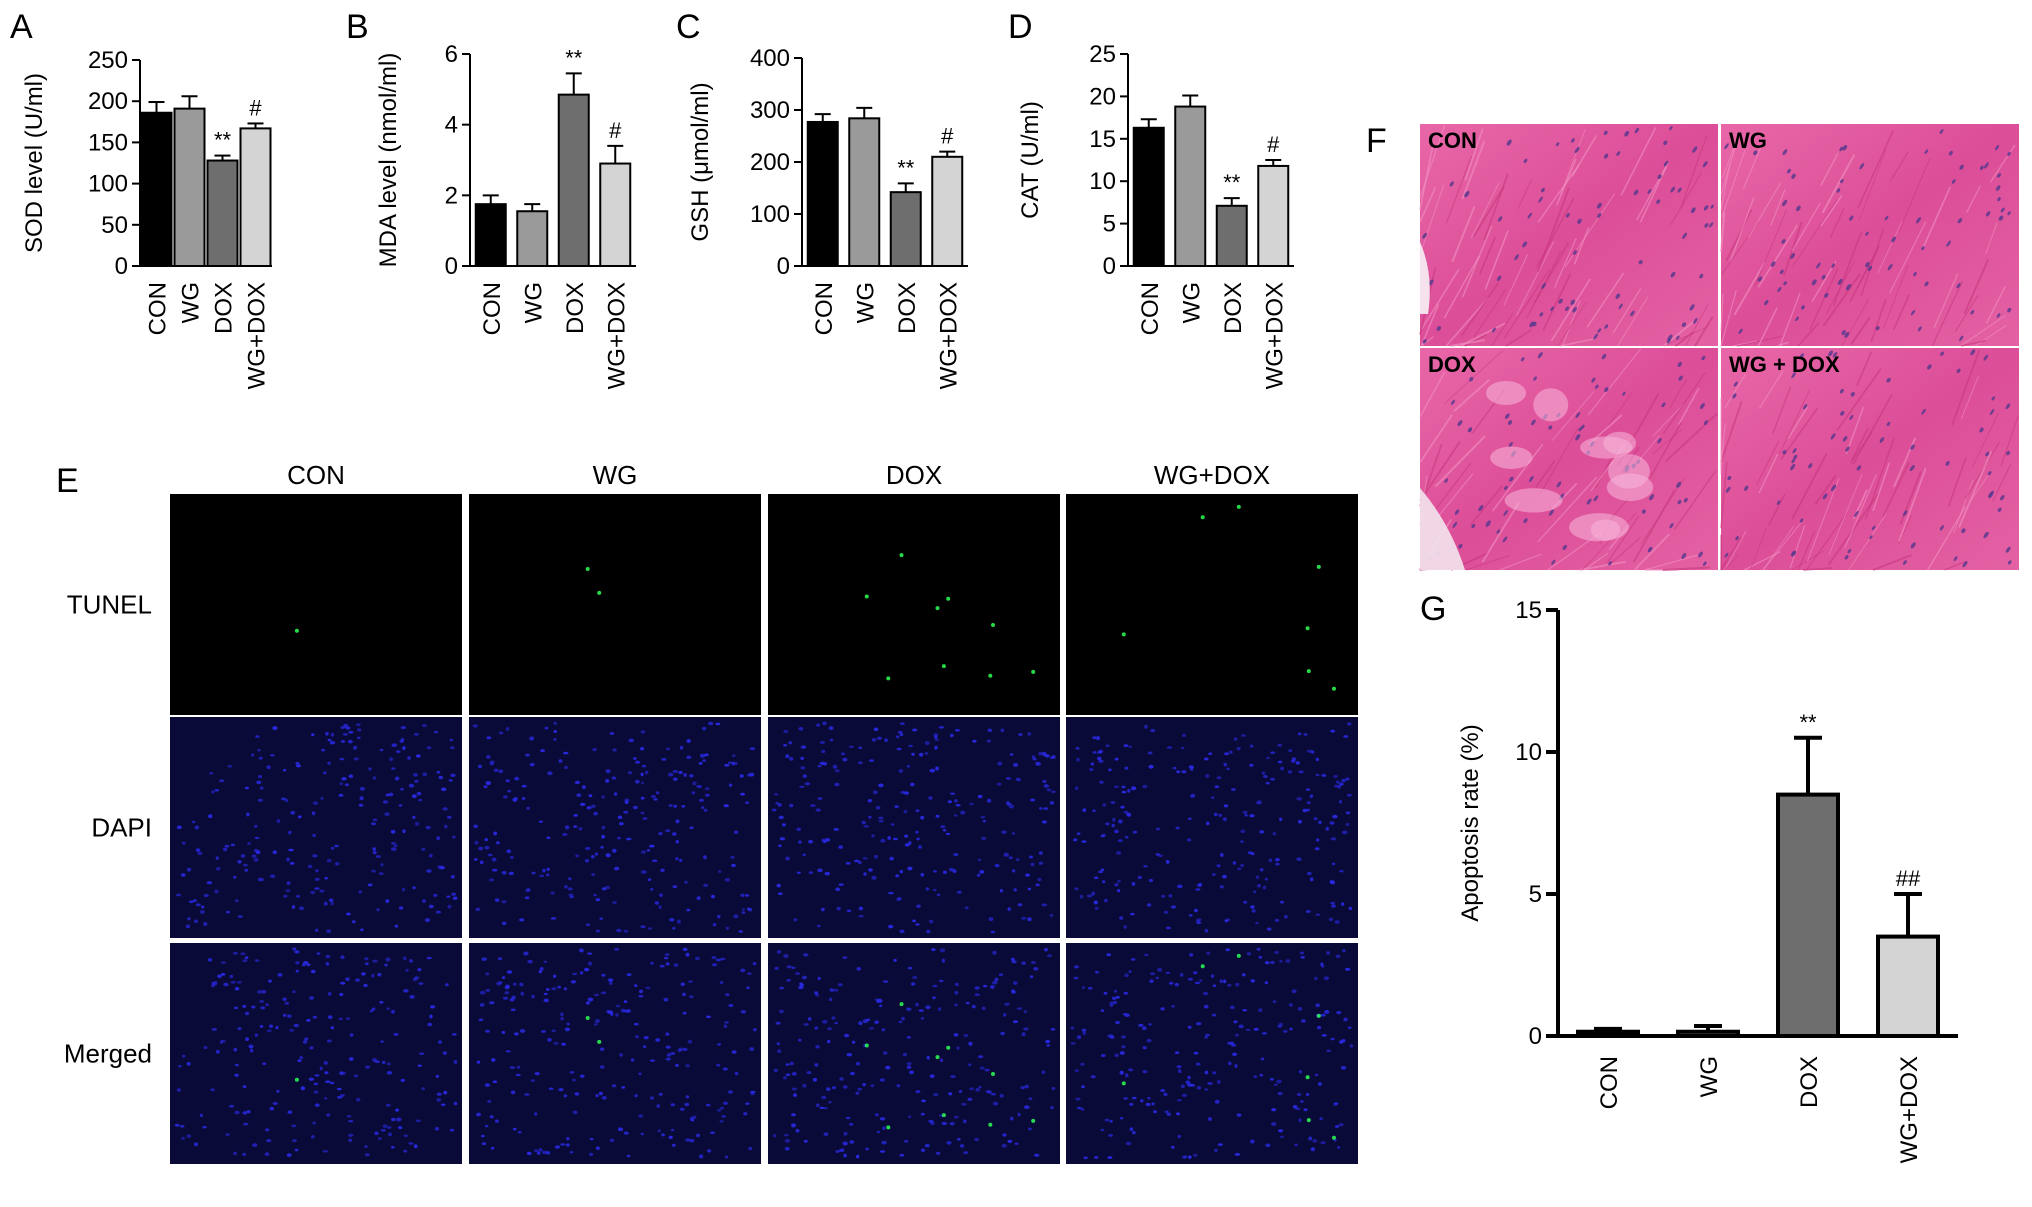 The height and width of the screenshot is (1207, 2032). Describe the element at coordinates (451, 54) in the screenshot. I see `y-tick-label: 6` at that location.